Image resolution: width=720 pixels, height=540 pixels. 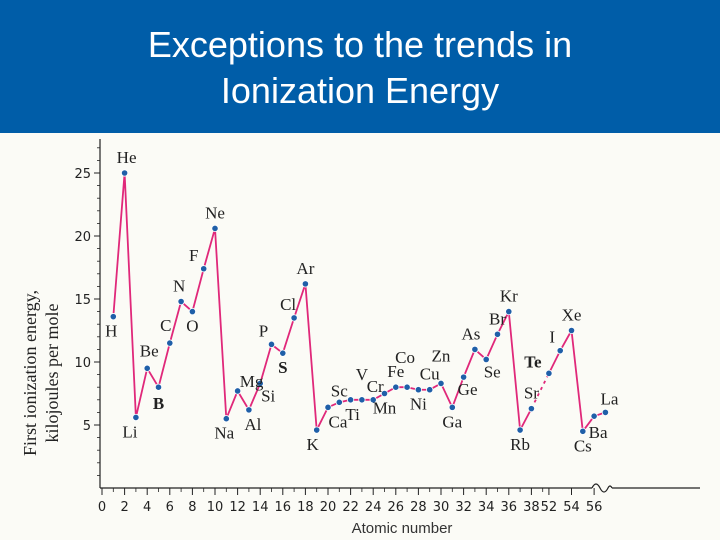 I want to click on data-point-cs, so click(x=583, y=431).